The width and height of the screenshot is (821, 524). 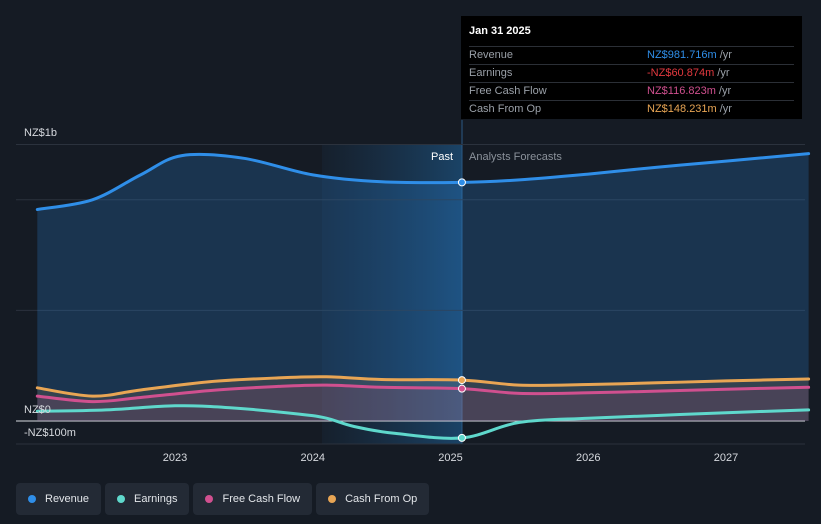 I want to click on revenue-marker, so click(x=461, y=182).